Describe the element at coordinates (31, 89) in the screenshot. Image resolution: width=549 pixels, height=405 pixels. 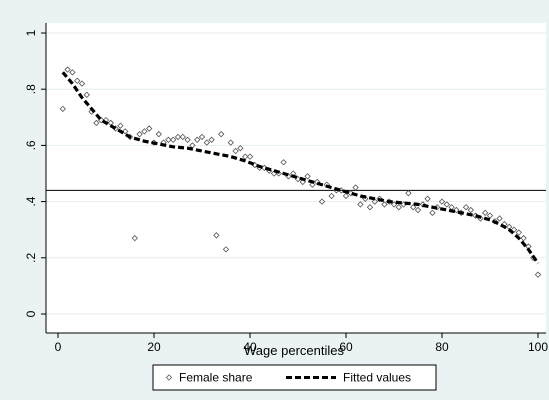
I see `y-tick-label-4: .8` at that location.